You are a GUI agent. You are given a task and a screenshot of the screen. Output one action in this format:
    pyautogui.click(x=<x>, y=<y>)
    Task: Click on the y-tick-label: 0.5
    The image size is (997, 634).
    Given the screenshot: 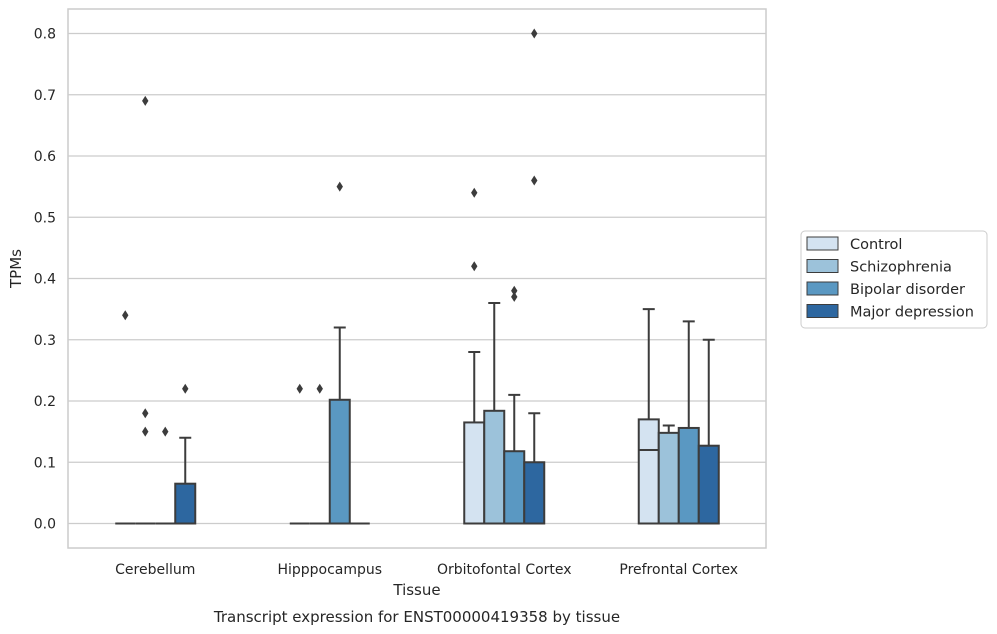 What is the action you would take?
    pyautogui.click(x=45, y=218)
    